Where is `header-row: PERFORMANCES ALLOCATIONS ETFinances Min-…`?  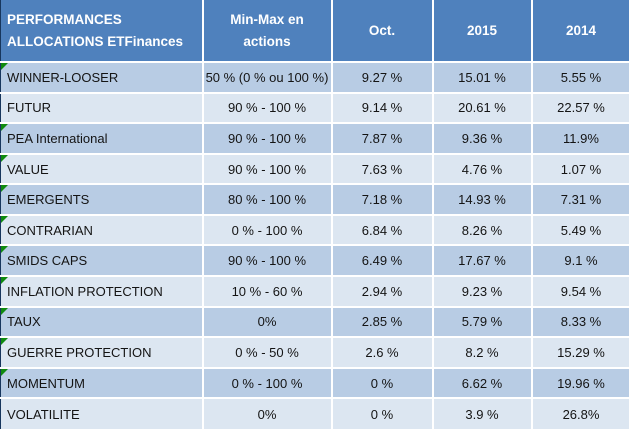
header-row: PERFORMANCES ALLOCATIONS ETFinances Min-… is located at coordinates (314, 31).